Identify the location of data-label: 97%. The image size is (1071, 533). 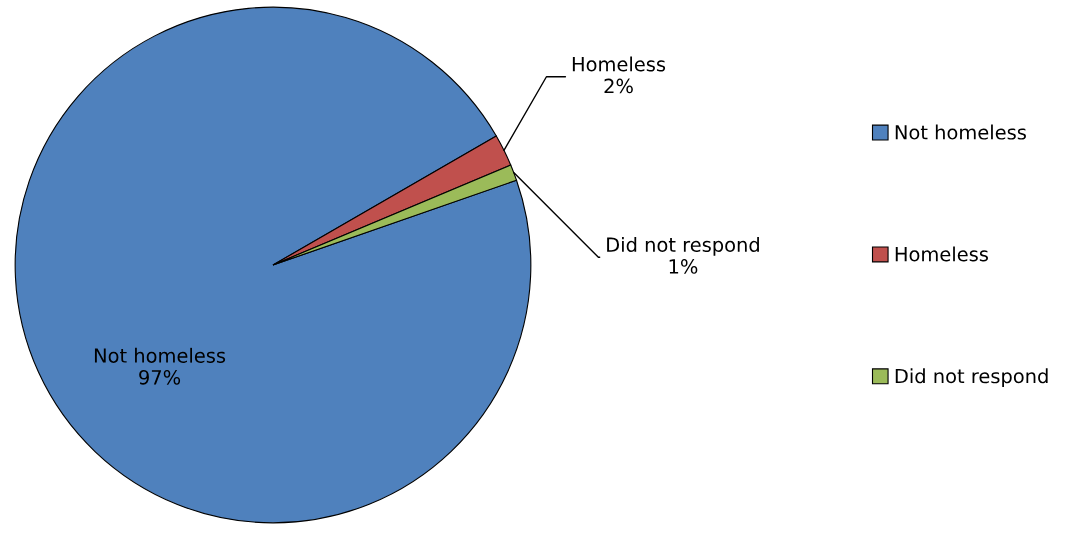
(160, 377).